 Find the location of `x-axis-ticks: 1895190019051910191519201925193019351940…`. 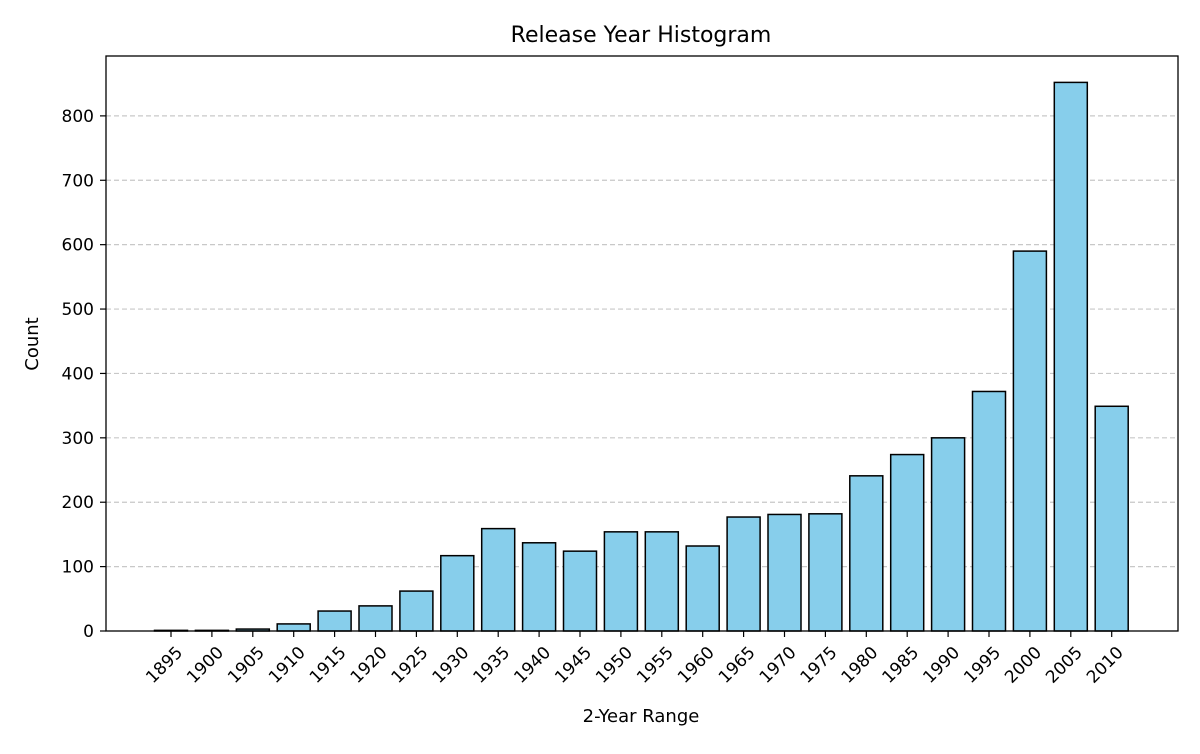

x-axis-ticks: 1895190019051910191519201925193019351940… is located at coordinates (635, 659).